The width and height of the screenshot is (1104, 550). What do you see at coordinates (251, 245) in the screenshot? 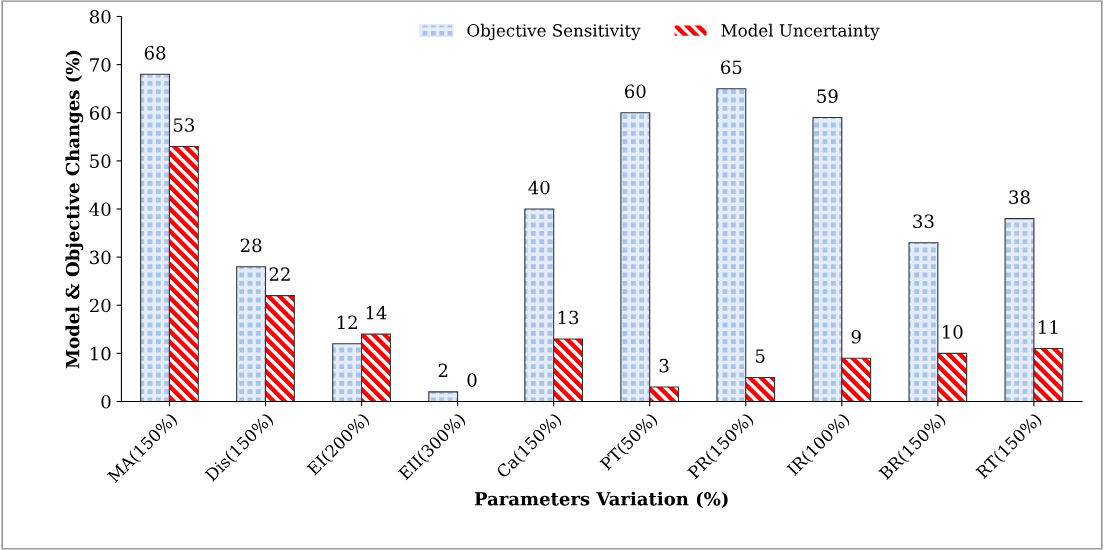
I see `data-label: 28` at bounding box center [251, 245].